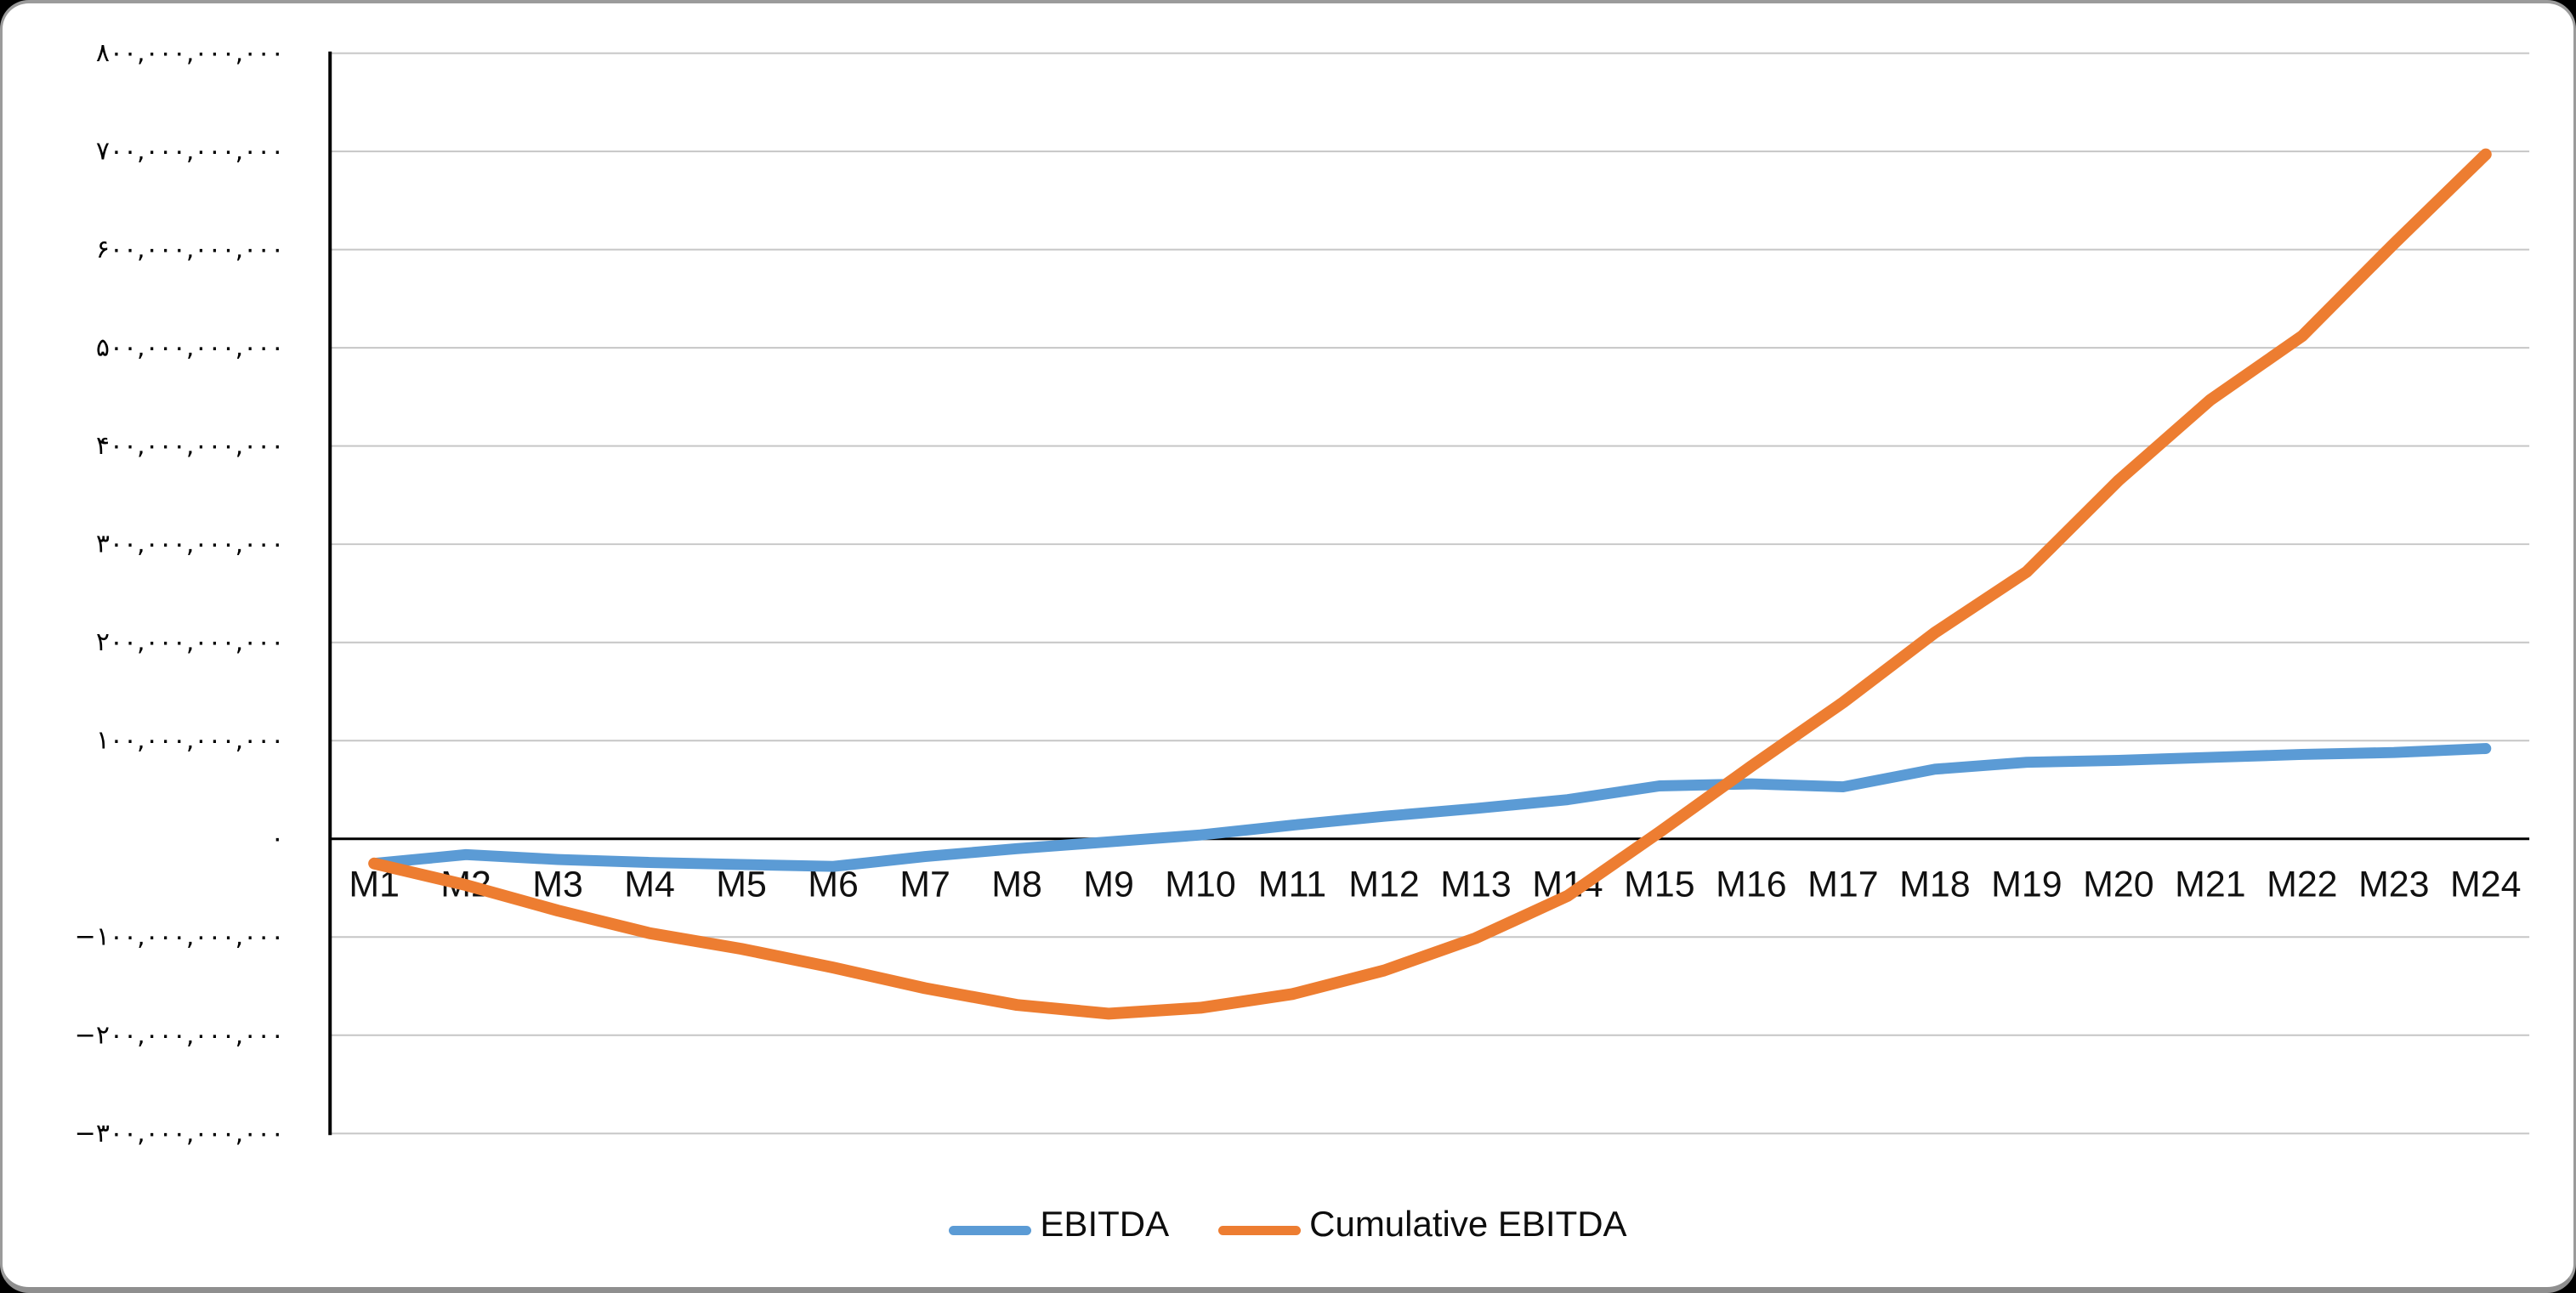  I want to click on y-axis-tick-label: −۳۰۰,۰۰۰,۰۰۰,۰۰۰, so click(180, 1133).